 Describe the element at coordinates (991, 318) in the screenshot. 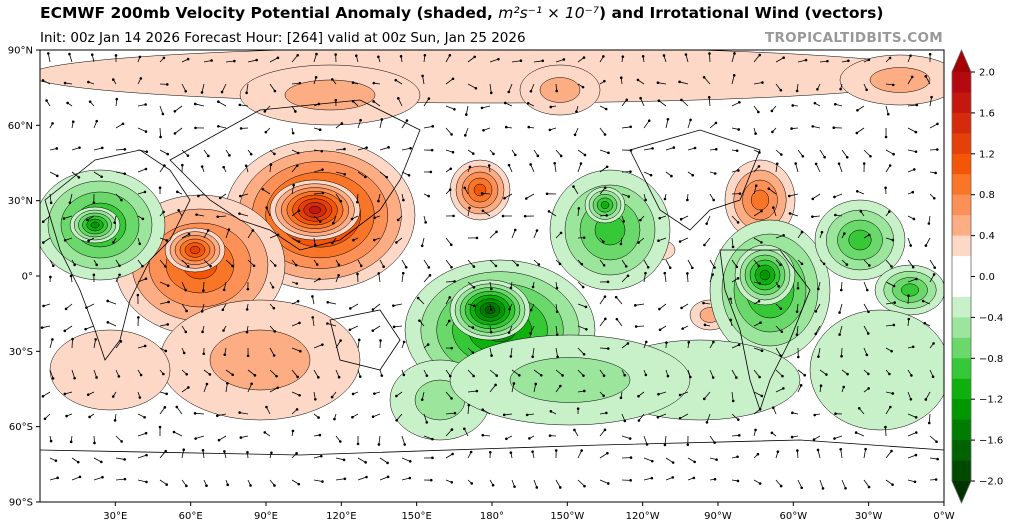

I see `colorbar-tick-label: −0.4` at that location.